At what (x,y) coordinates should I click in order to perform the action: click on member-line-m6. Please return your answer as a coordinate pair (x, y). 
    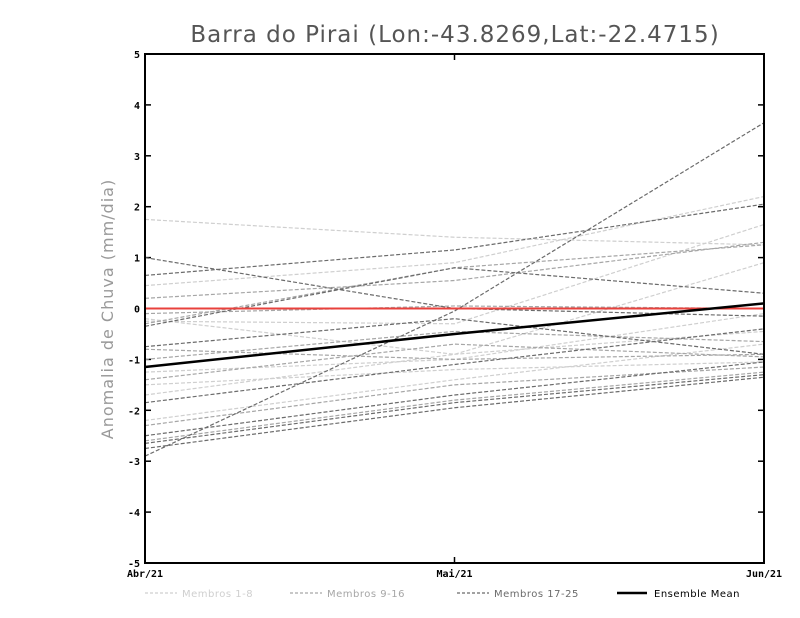
    Looking at the image, I should click on (454, 363).